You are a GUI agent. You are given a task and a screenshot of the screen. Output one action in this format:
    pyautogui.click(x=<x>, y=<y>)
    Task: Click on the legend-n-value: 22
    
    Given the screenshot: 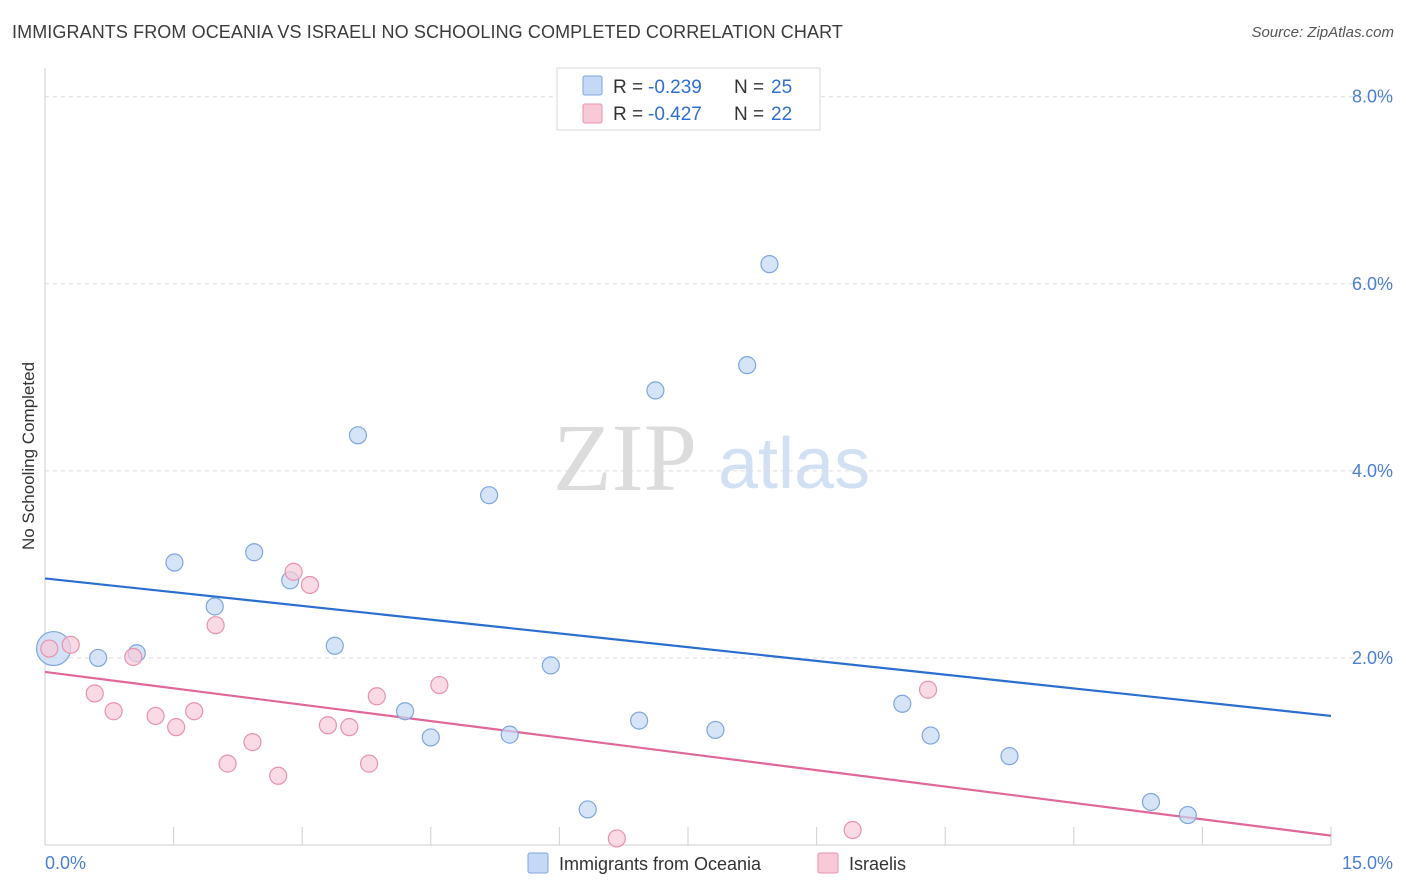 What is the action you would take?
    pyautogui.click(x=781, y=114)
    